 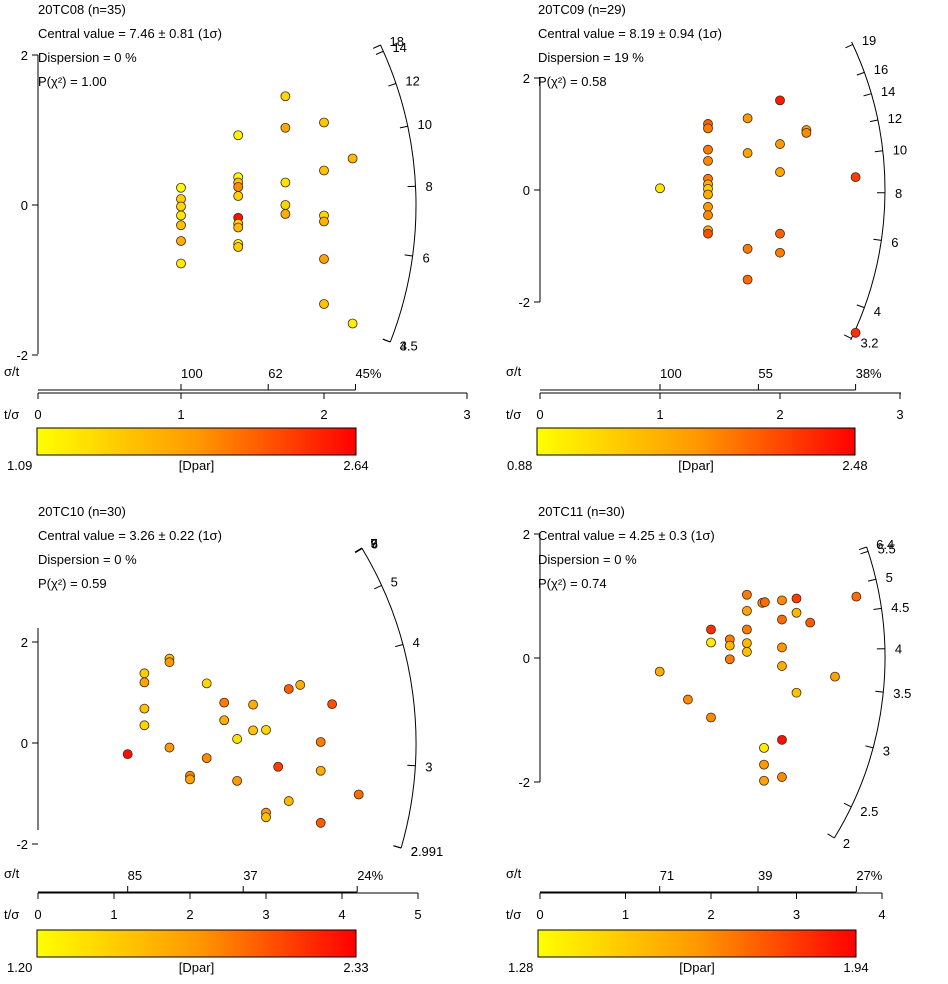 I want to click on sigma-tick-label: 62, so click(x=275, y=373).